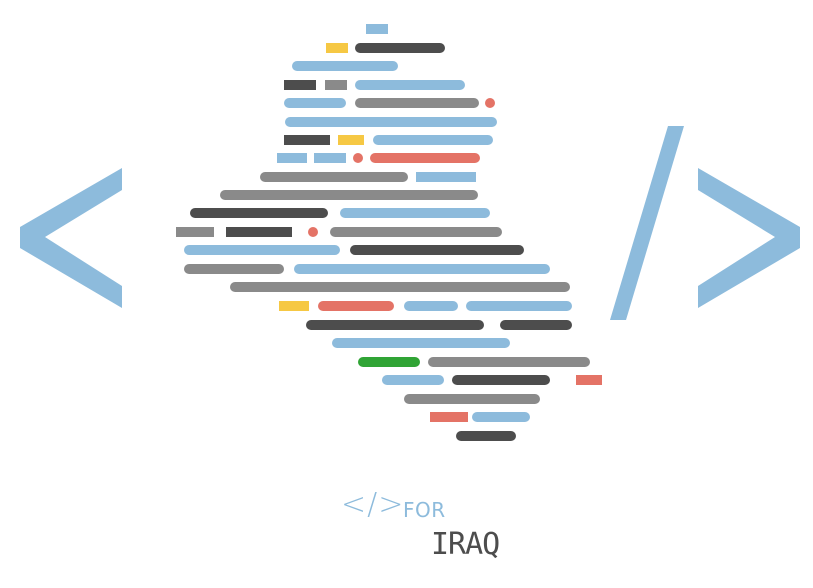  What do you see at coordinates (71, 238) in the screenshot?
I see `left-angle-bracket-icon` at bounding box center [71, 238].